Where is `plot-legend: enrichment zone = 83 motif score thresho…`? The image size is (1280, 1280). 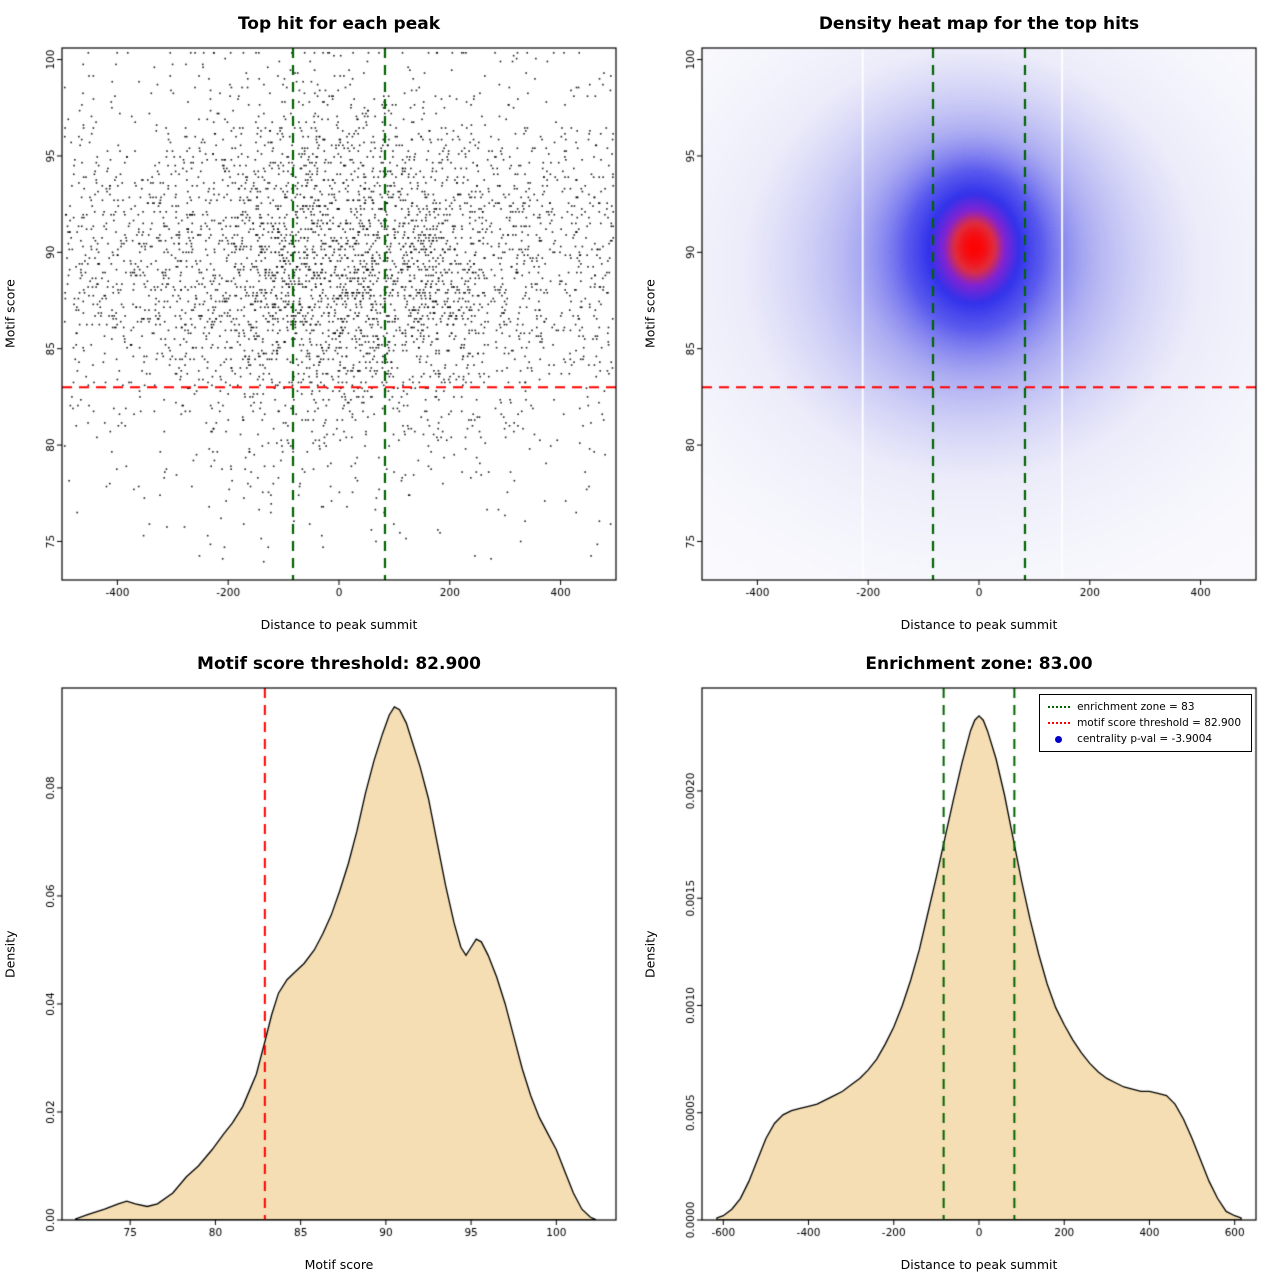
plot-legend: enrichment zone = 83 motif score thresho… is located at coordinates (1145, 723).